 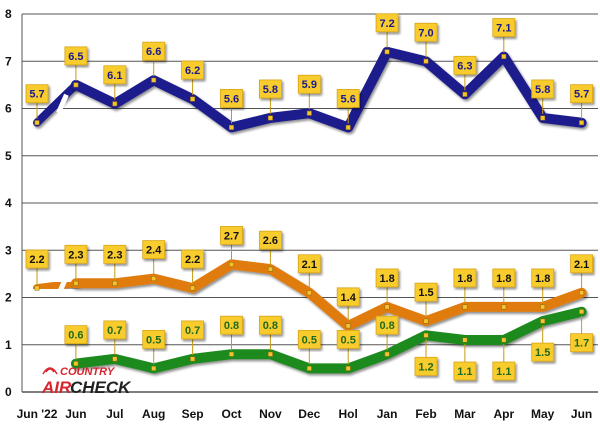 What do you see at coordinates (8, 203) in the screenshot?
I see `y-tick-label: 4` at bounding box center [8, 203].